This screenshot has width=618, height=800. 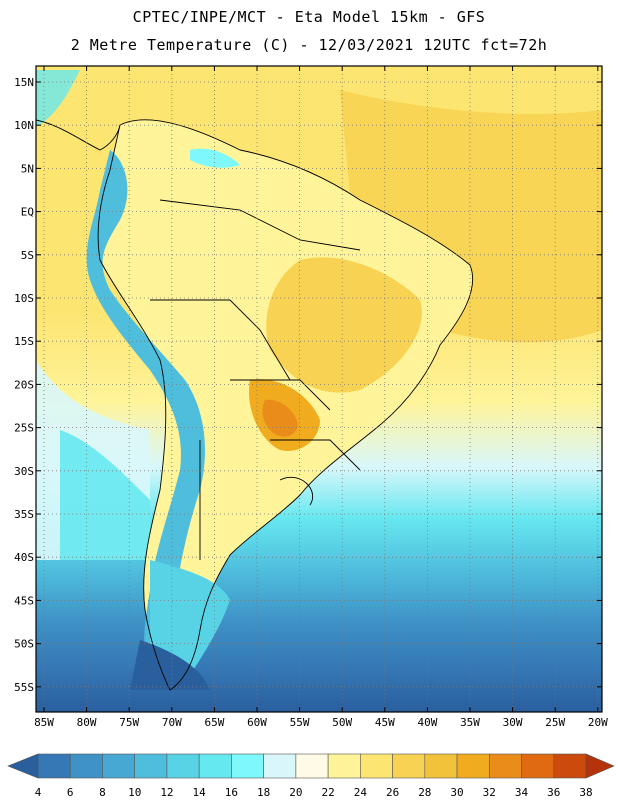 What do you see at coordinates (129, 722) in the screenshot?
I see `lon-label: 75W` at bounding box center [129, 722].